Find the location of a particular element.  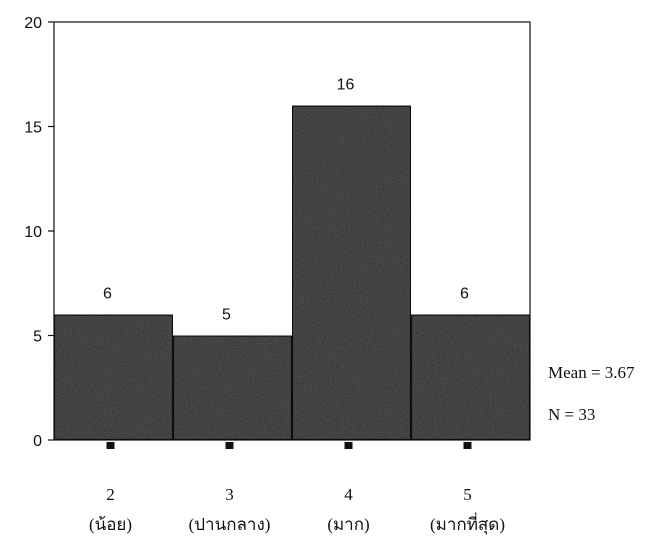

x-category-sublabel: (มากที่สุด) is located at coordinates (467, 523).